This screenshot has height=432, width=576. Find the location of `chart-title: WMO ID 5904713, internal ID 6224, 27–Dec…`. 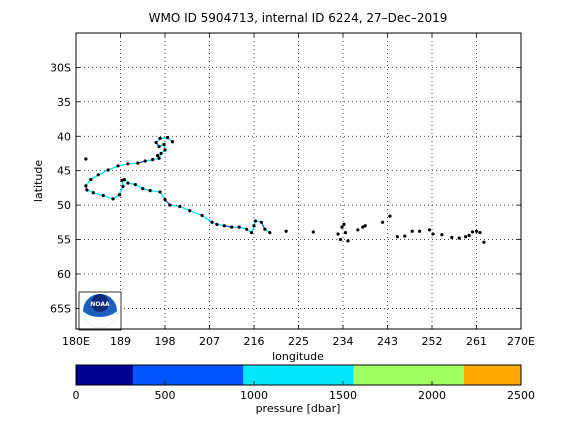

chart-title: WMO ID 5904713, internal ID 6224, 27–Dec… is located at coordinates (298, 18).